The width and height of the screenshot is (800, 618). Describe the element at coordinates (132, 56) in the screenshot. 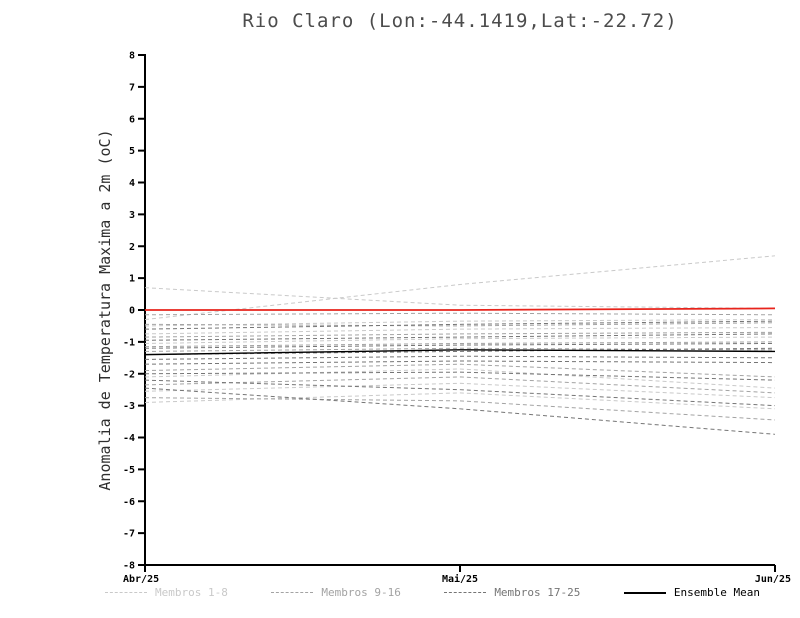

I see `svg-text: 8` at that location.